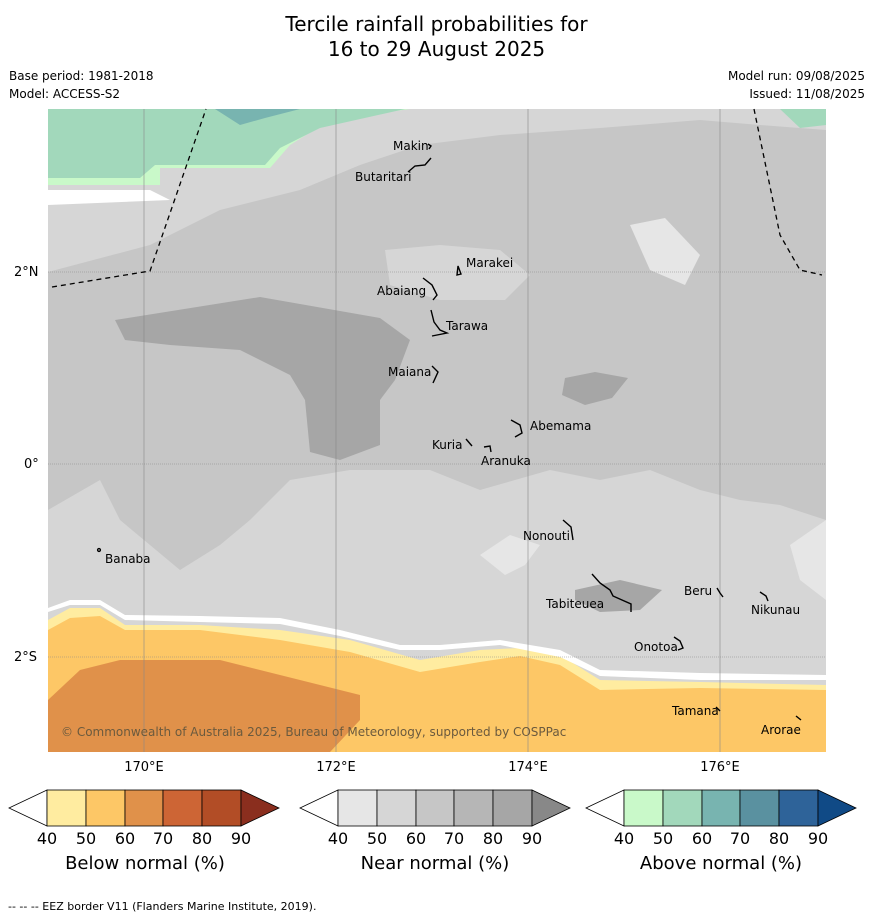 The image size is (873, 919). What do you see at coordinates (440, 323) in the screenshot?
I see `tarawa-outline` at bounding box center [440, 323].